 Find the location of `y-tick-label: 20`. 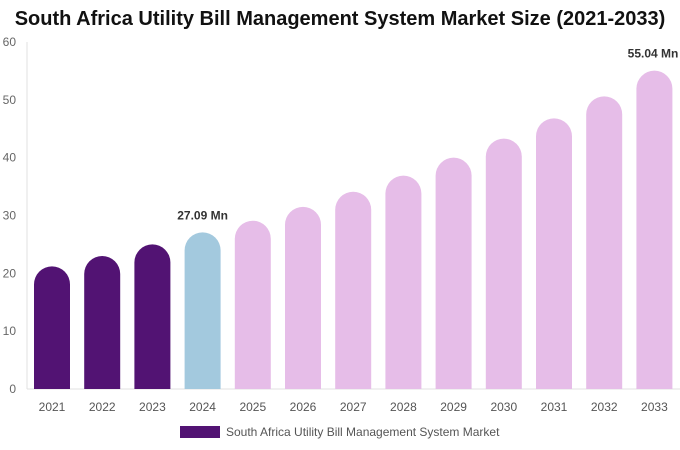

y-tick-label: 20 is located at coordinates (10, 273).